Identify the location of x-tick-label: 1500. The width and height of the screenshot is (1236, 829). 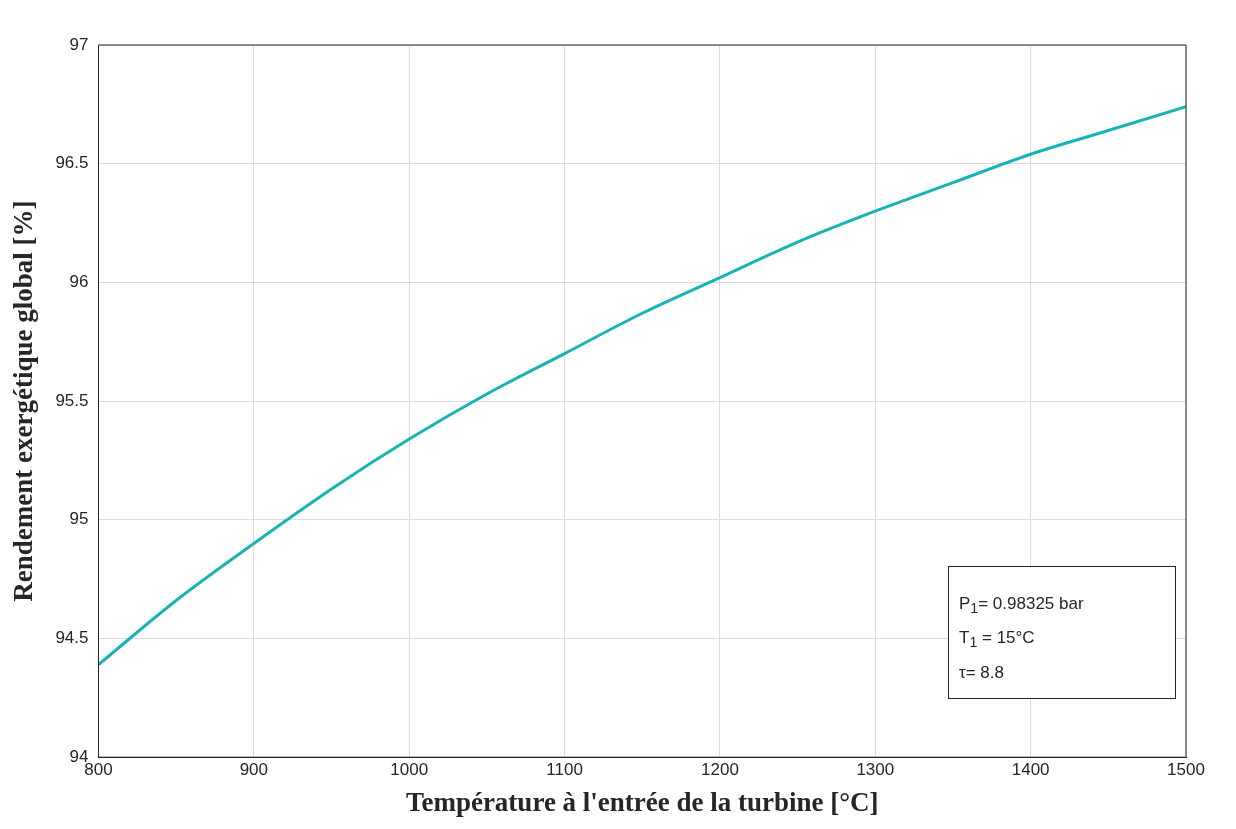
(1186, 770).